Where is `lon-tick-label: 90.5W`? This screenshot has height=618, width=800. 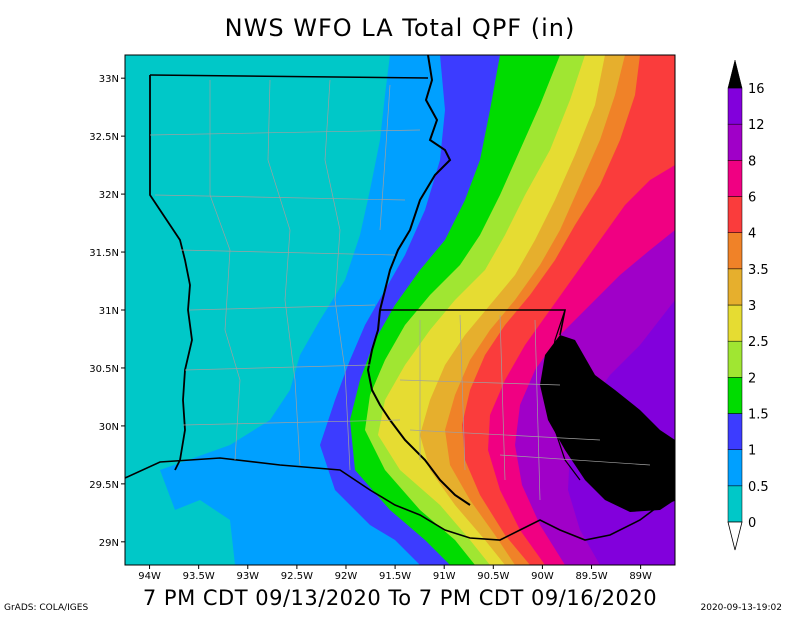 lon-tick-label: 90.5W is located at coordinates (493, 576).